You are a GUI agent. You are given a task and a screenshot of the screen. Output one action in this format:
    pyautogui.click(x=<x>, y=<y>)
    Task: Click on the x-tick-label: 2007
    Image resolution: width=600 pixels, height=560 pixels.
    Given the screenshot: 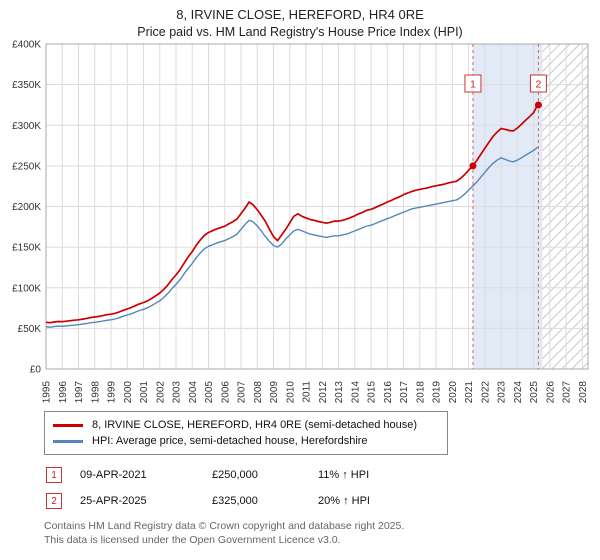 What is the action you would take?
    pyautogui.click(x=242, y=392)
    